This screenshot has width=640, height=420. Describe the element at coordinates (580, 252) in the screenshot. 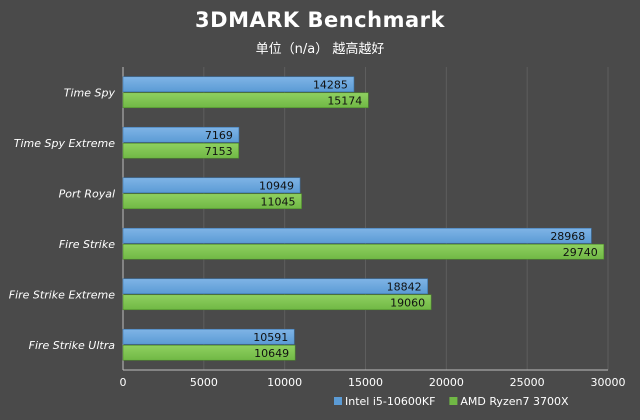

I see `data-label: 29740` at that location.